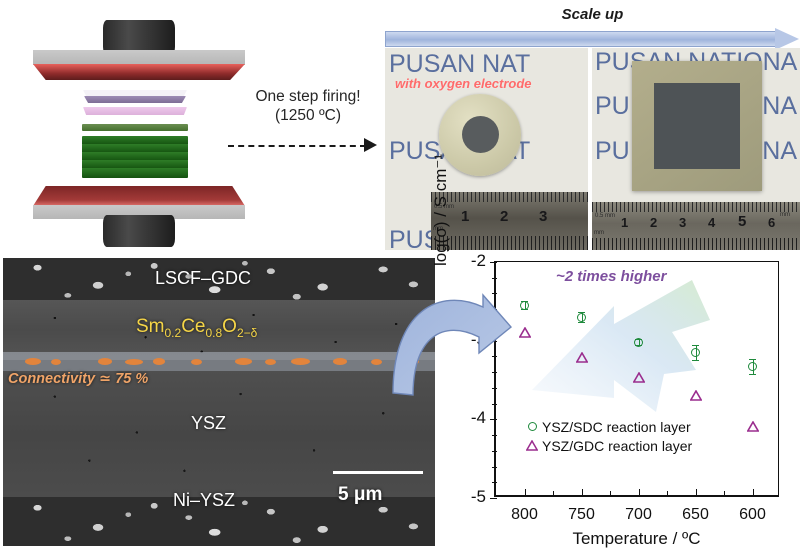  I want to click on y-tick-label: -5, so click(478, 496).